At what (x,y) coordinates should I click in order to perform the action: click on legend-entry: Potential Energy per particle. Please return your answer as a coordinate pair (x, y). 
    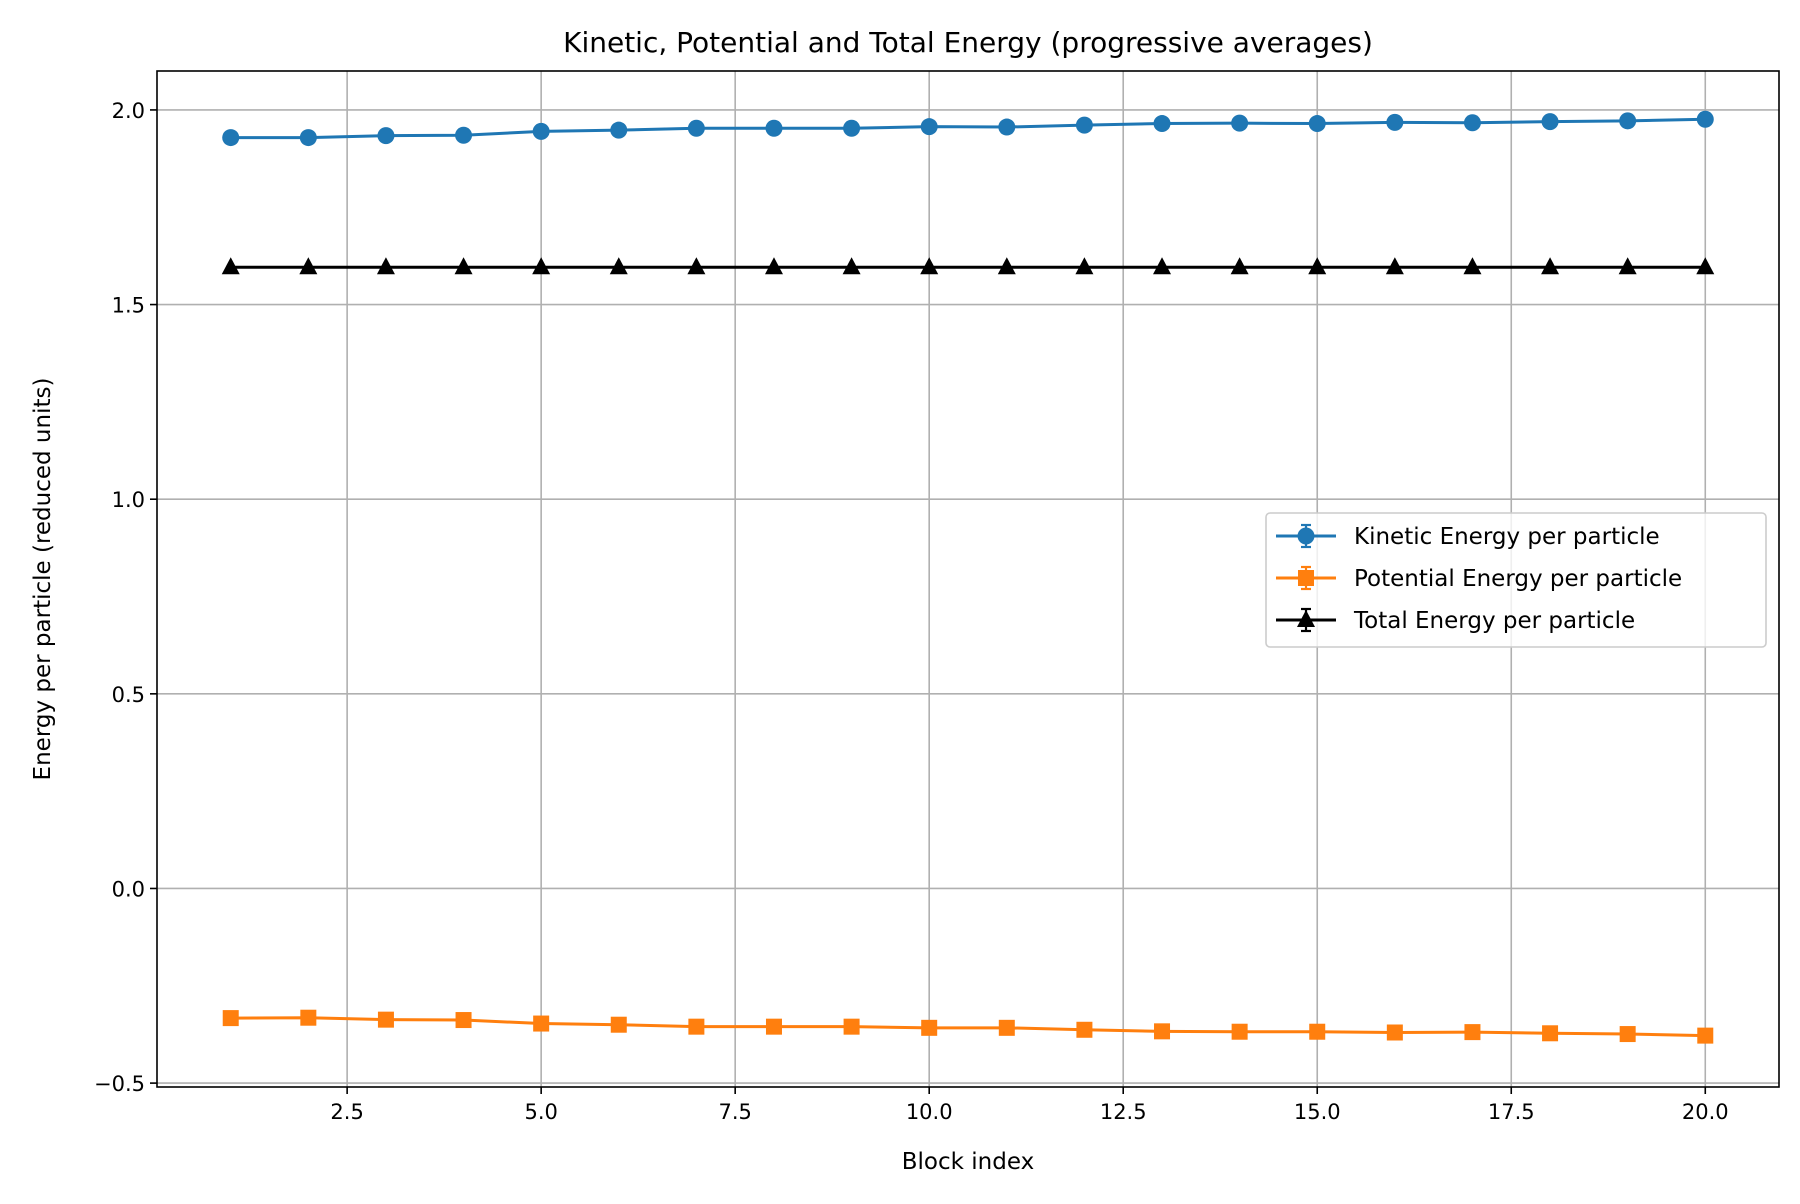
    Looking at the image, I should click on (1479, 578).